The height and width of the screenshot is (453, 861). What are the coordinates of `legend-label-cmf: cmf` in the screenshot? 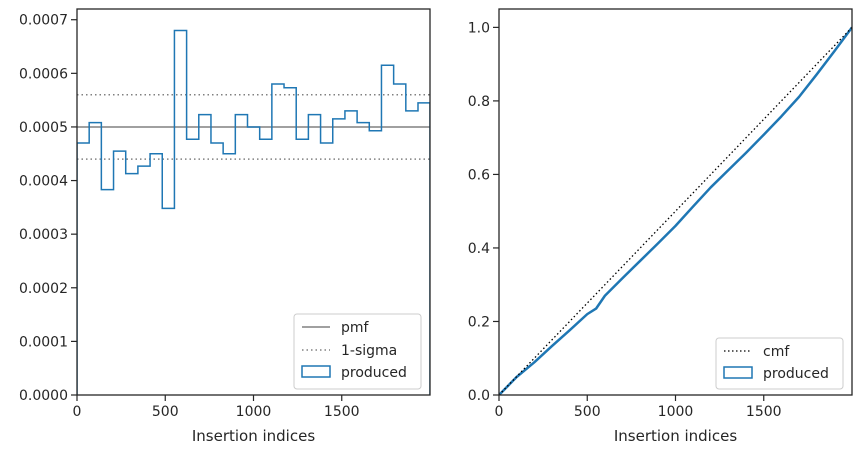 It's located at (776, 352).